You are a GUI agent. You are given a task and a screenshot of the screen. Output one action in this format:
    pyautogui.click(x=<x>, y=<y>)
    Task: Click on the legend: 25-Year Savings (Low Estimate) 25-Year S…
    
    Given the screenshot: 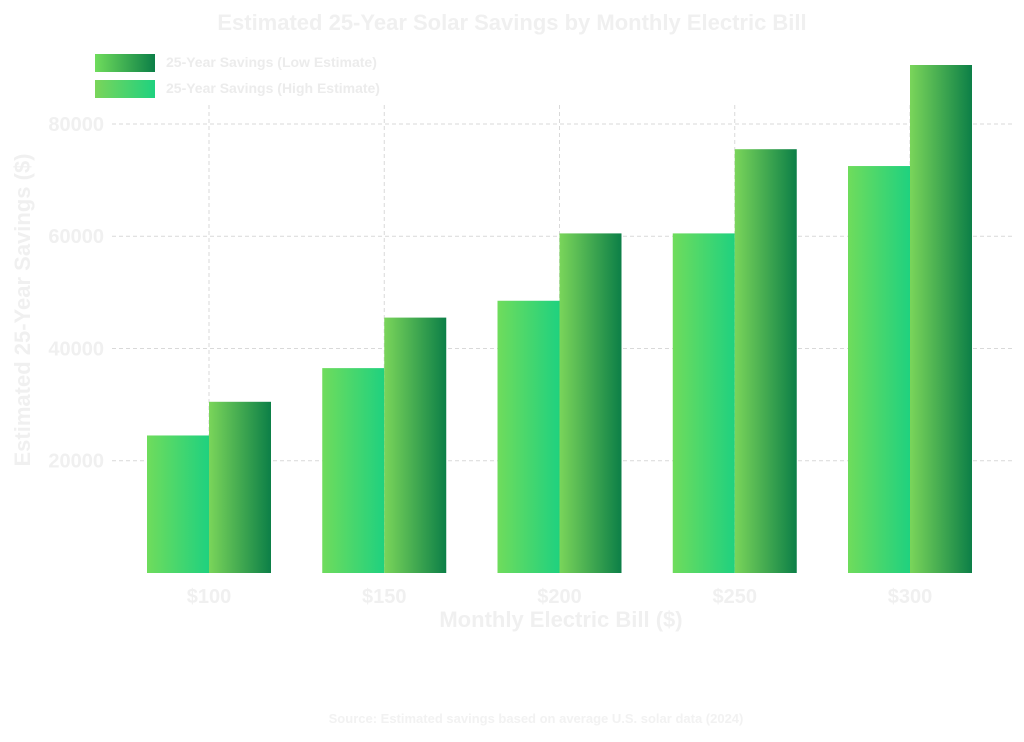 What is the action you would take?
    pyautogui.click(x=237, y=76)
    